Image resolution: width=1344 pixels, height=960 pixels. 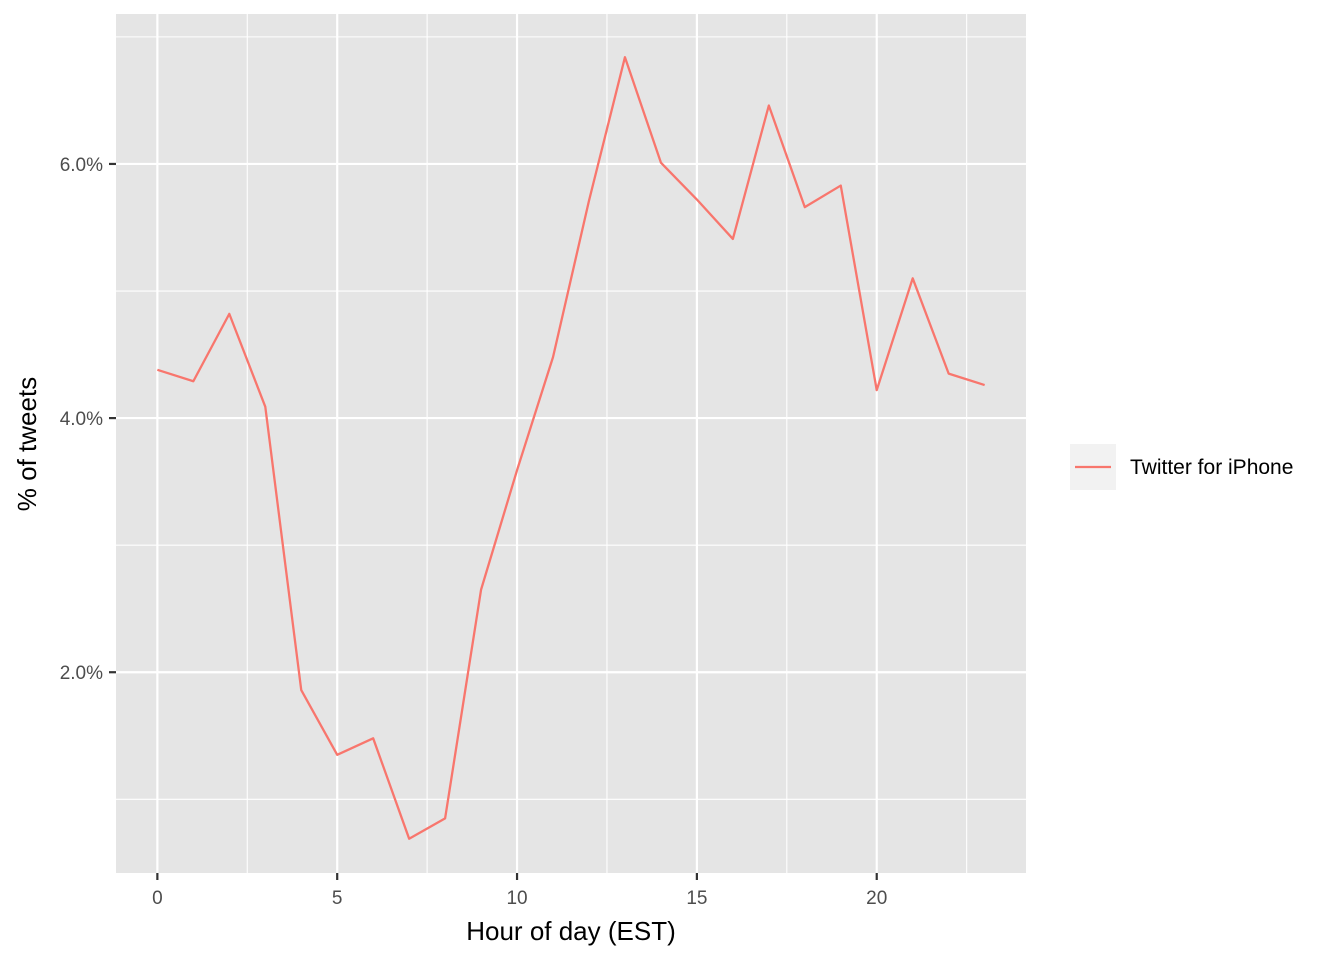 I want to click on legend: Twitter for iPhone, so click(x=1181, y=467).